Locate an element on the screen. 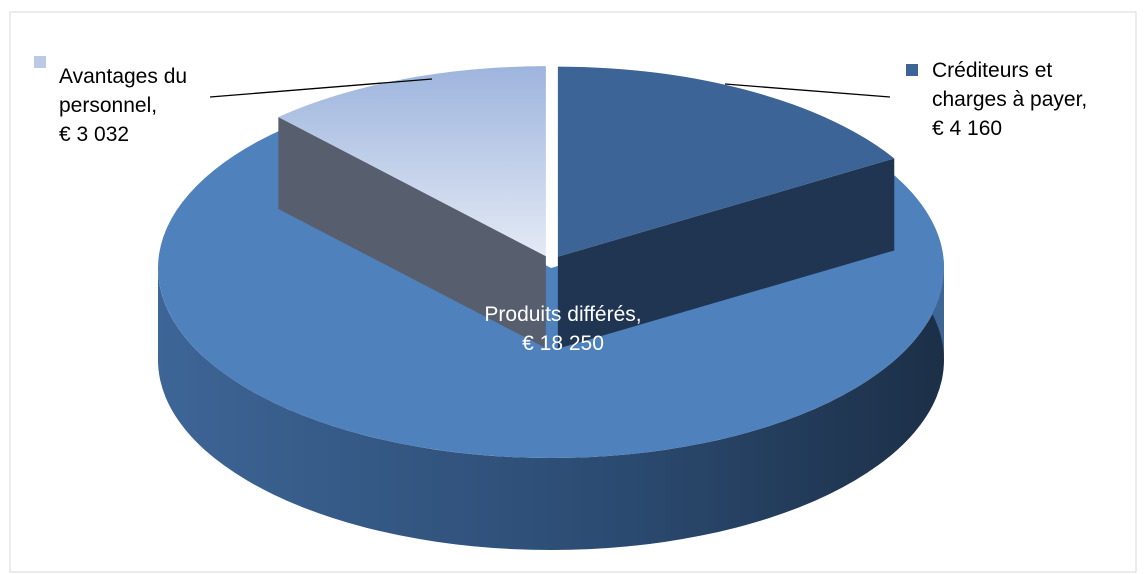 The image size is (1146, 574). value-label: € 18 250 is located at coordinates (563, 343).